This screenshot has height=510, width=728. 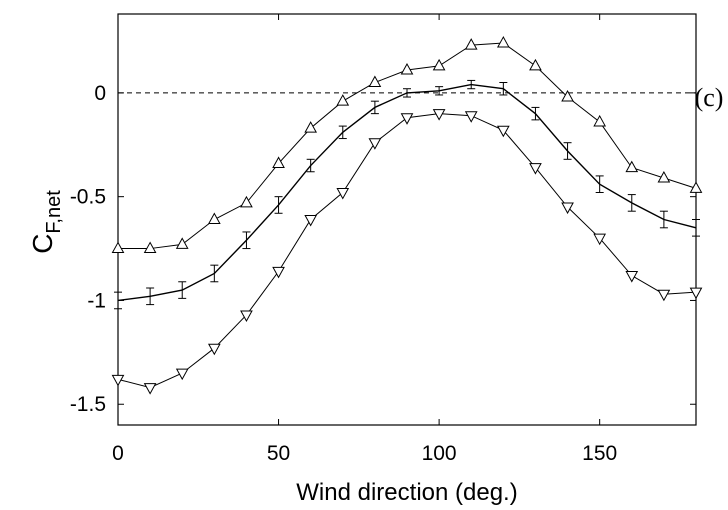 I want to click on y-tick-label: 0, so click(x=100, y=93).